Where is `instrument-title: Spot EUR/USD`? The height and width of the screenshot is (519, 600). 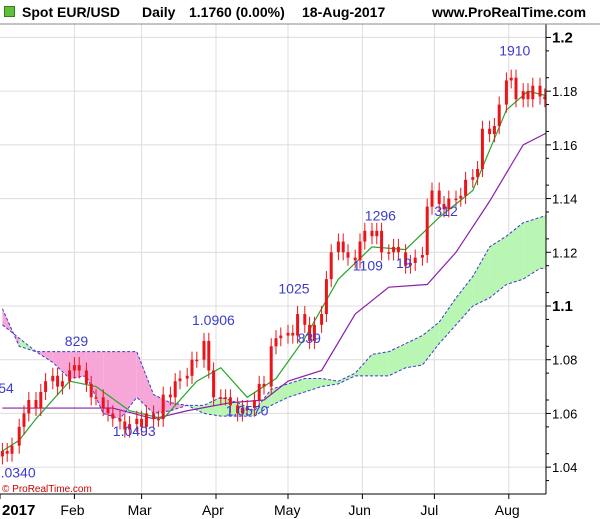
instrument-title: Spot EUR/USD is located at coordinates (71, 12).